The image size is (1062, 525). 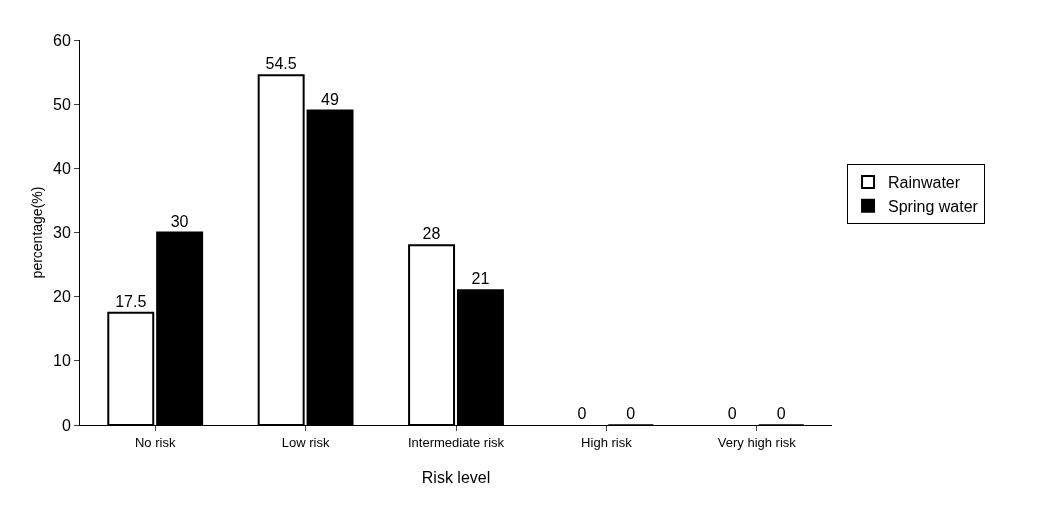 What do you see at coordinates (62, 104) in the screenshot?
I see `y-tick-label: 50` at bounding box center [62, 104].